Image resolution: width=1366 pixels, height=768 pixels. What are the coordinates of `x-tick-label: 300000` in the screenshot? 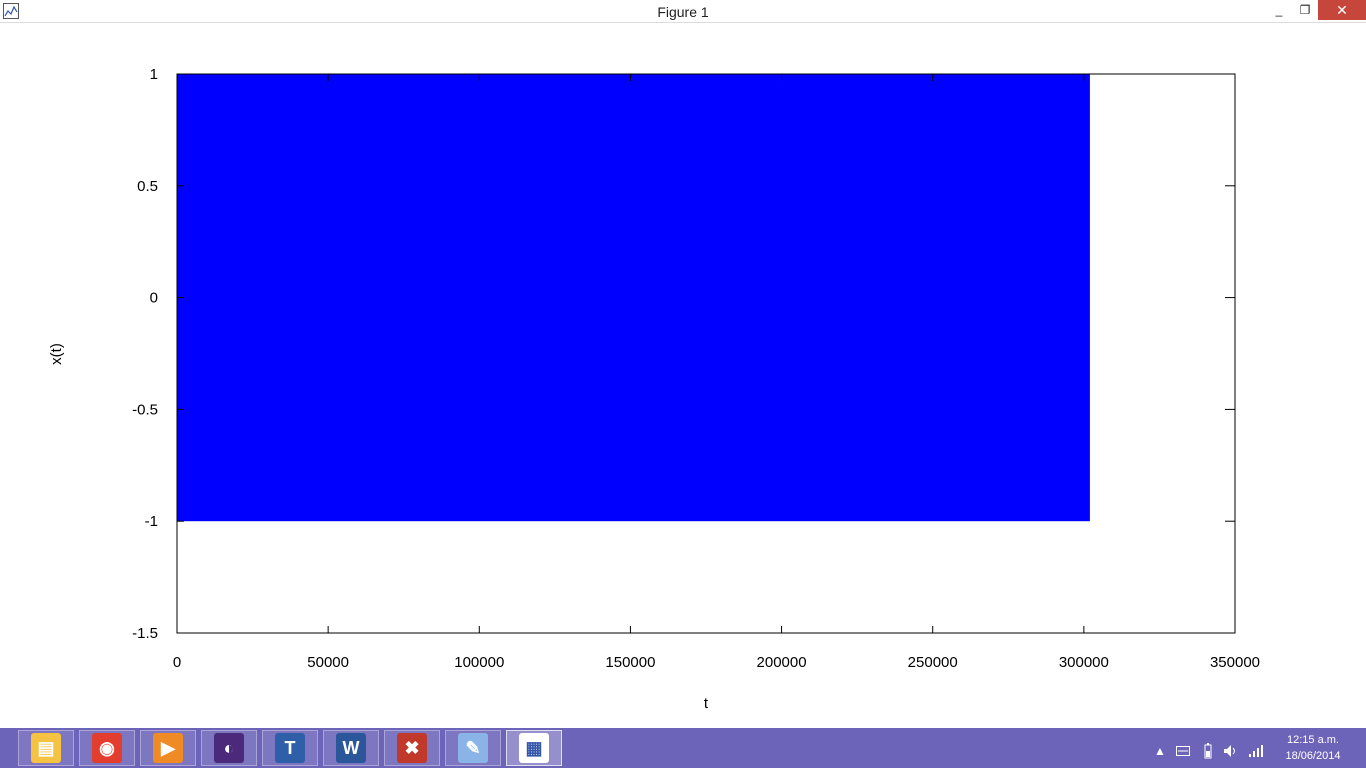 It's located at (1084, 662).